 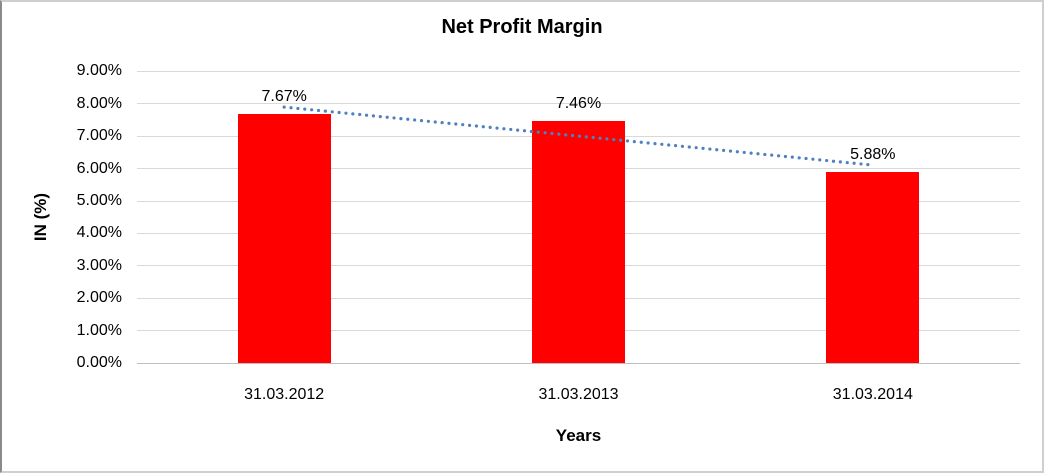 What do you see at coordinates (99, 71) in the screenshot?
I see `y-tick-label: 9.00%` at bounding box center [99, 71].